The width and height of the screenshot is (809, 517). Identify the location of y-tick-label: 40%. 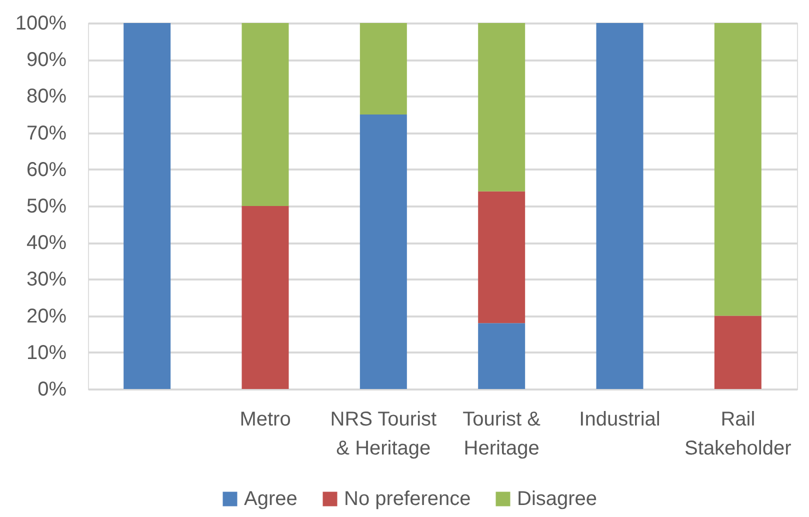
(46, 243).